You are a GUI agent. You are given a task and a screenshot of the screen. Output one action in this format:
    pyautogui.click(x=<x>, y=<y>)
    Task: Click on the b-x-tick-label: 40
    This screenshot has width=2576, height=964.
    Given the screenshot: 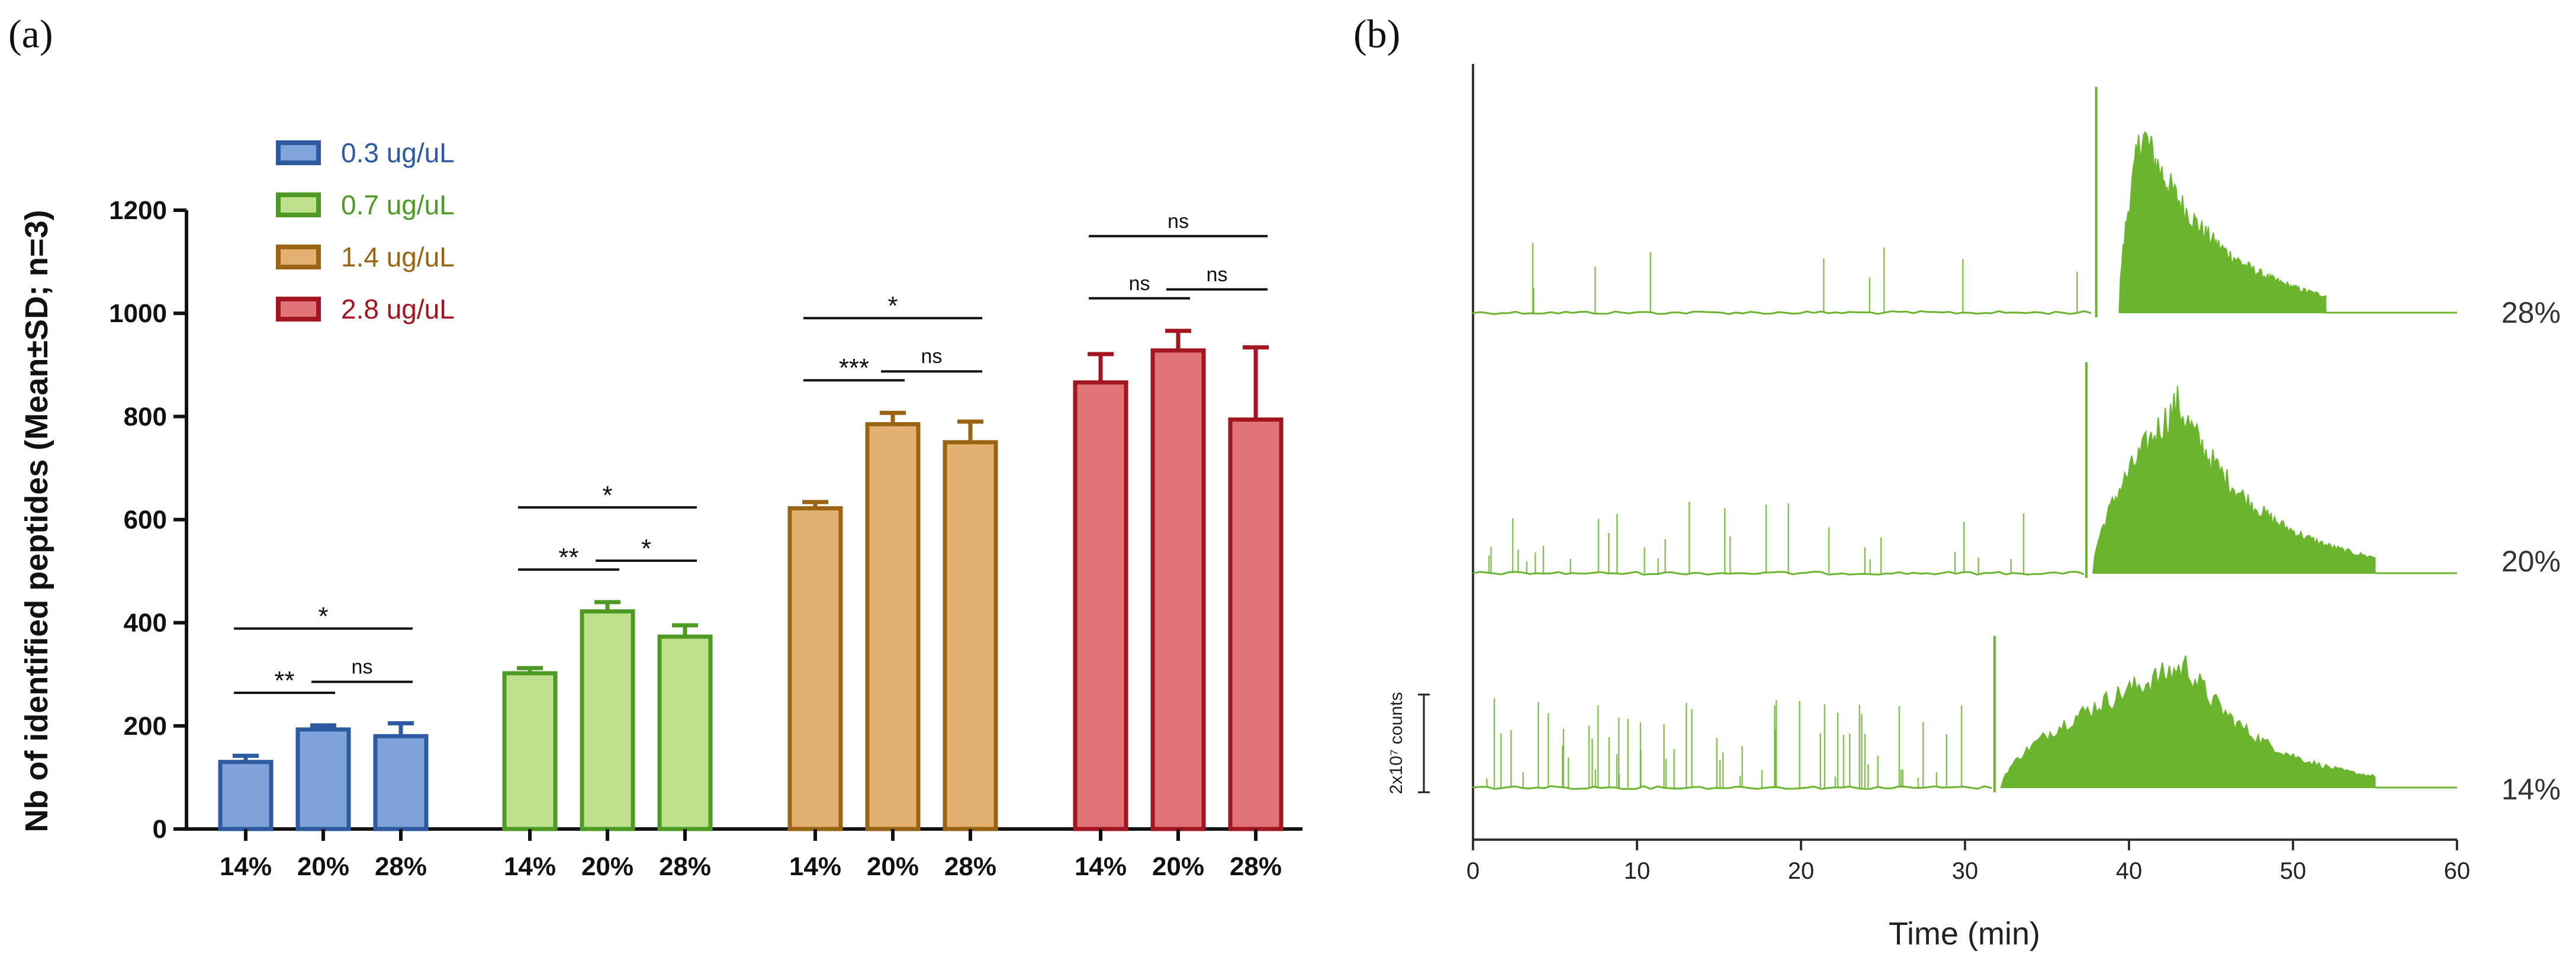 What is the action you would take?
    pyautogui.click(x=2129, y=871)
    